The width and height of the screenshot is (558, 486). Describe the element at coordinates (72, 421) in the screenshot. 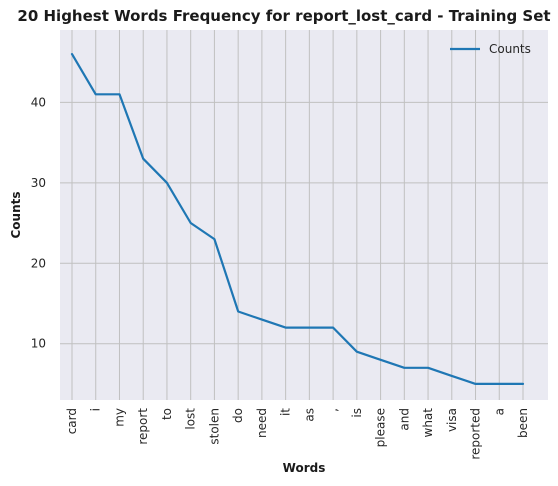

I see `x-tick-label: card` at that location.